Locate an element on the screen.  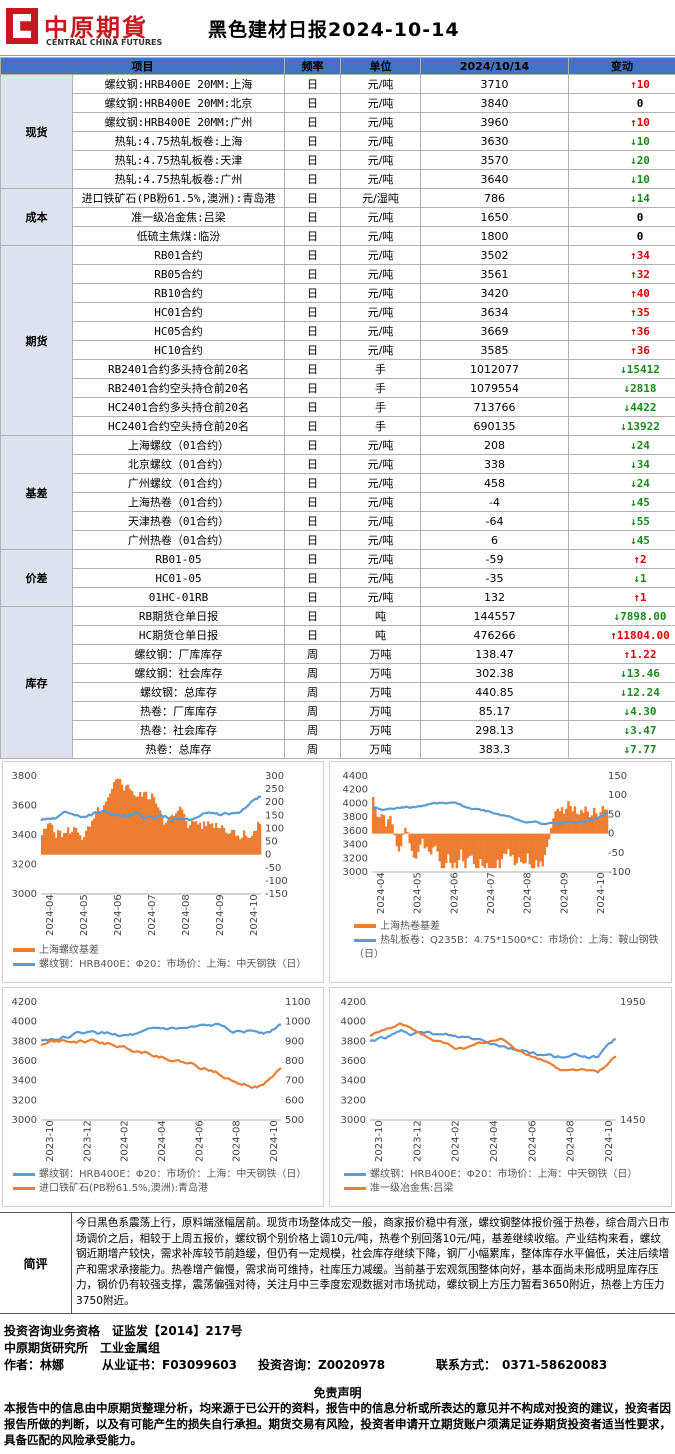
change-cell: ↓20 is located at coordinates (621, 160).